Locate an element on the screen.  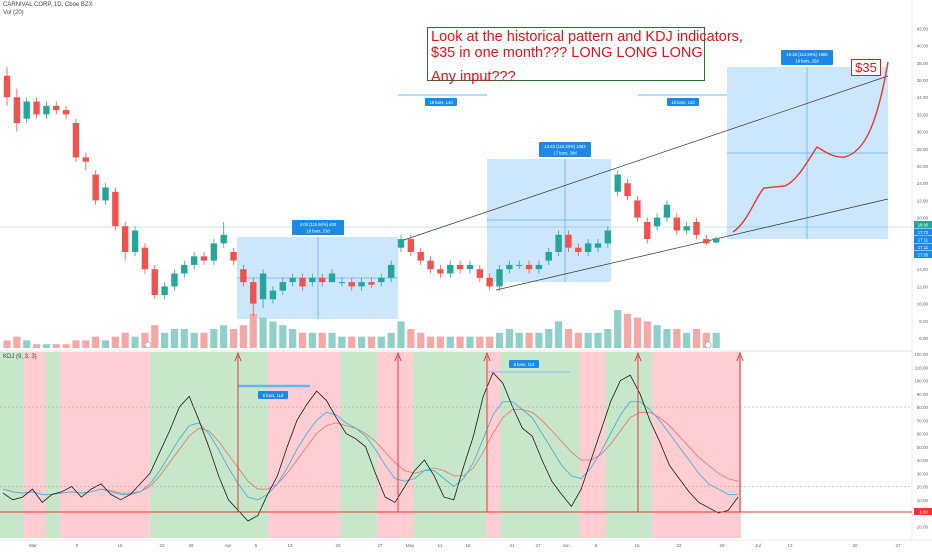
price-tick-label: 30.00 is located at coordinates (923, 132).